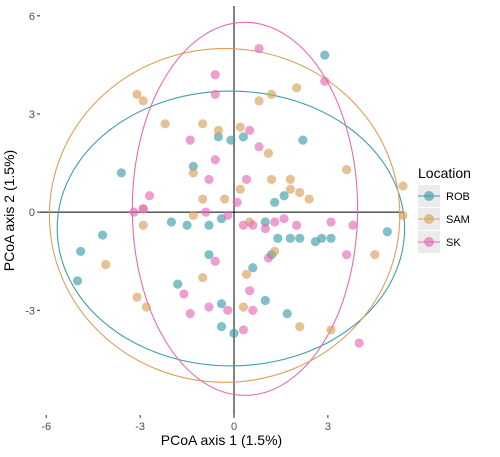  Describe the element at coordinates (234, 427) in the screenshot. I see `x-tick-label: 0` at that location.